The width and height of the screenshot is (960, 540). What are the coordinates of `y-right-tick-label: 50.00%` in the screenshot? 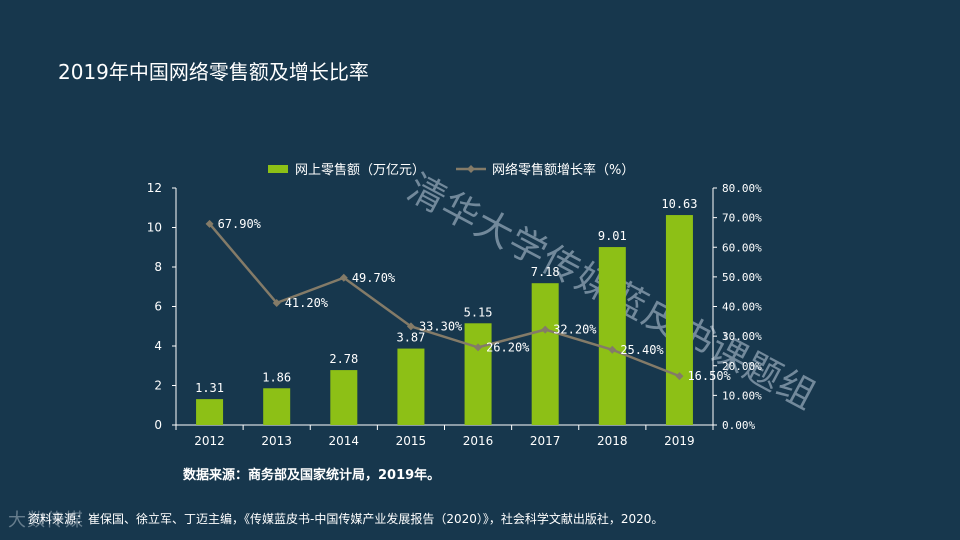 It's located at (742, 277).